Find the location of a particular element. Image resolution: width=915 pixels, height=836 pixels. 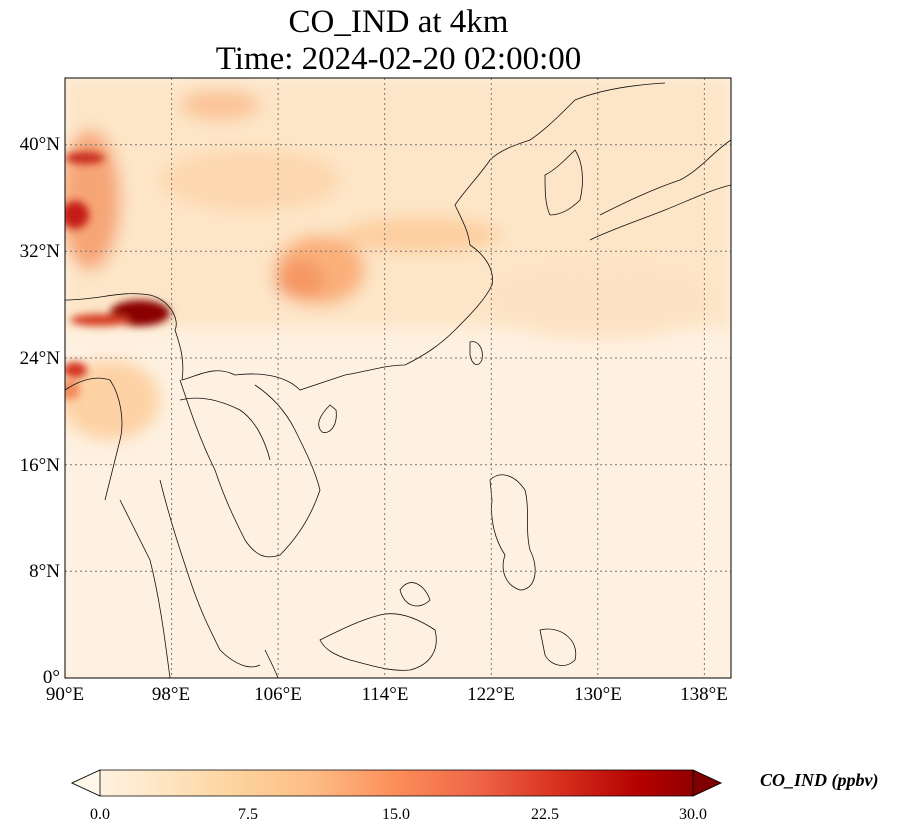

colorbar-tick-label: 0.0 is located at coordinates (100, 814).